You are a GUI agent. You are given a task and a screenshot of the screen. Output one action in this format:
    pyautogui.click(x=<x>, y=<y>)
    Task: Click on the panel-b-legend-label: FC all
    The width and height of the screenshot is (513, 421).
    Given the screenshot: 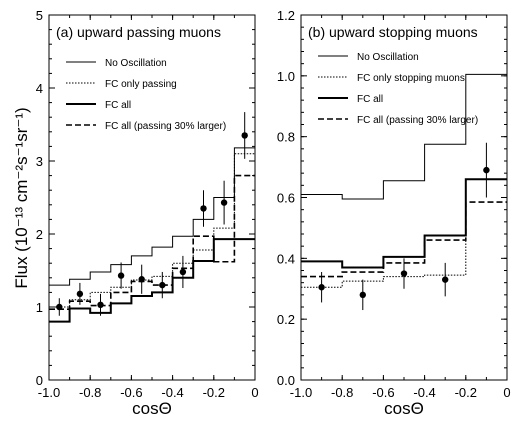 What is the action you would take?
    pyautogui.click(x=370, y=99)
    